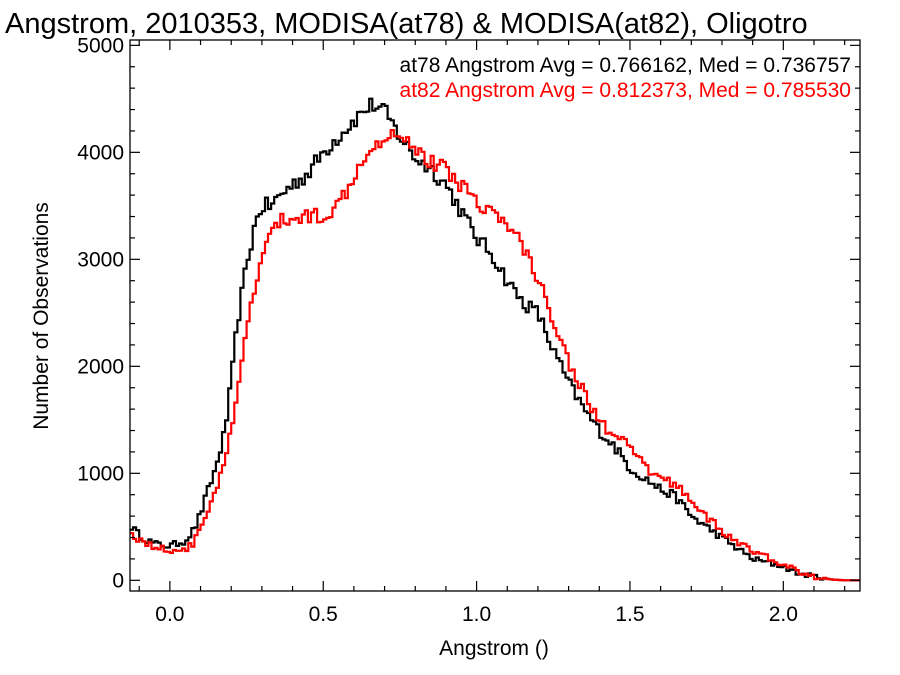  Describe the element at coordinates (476, 614) in the screenshot. I see `x-tick-label: 1.0` at that location.